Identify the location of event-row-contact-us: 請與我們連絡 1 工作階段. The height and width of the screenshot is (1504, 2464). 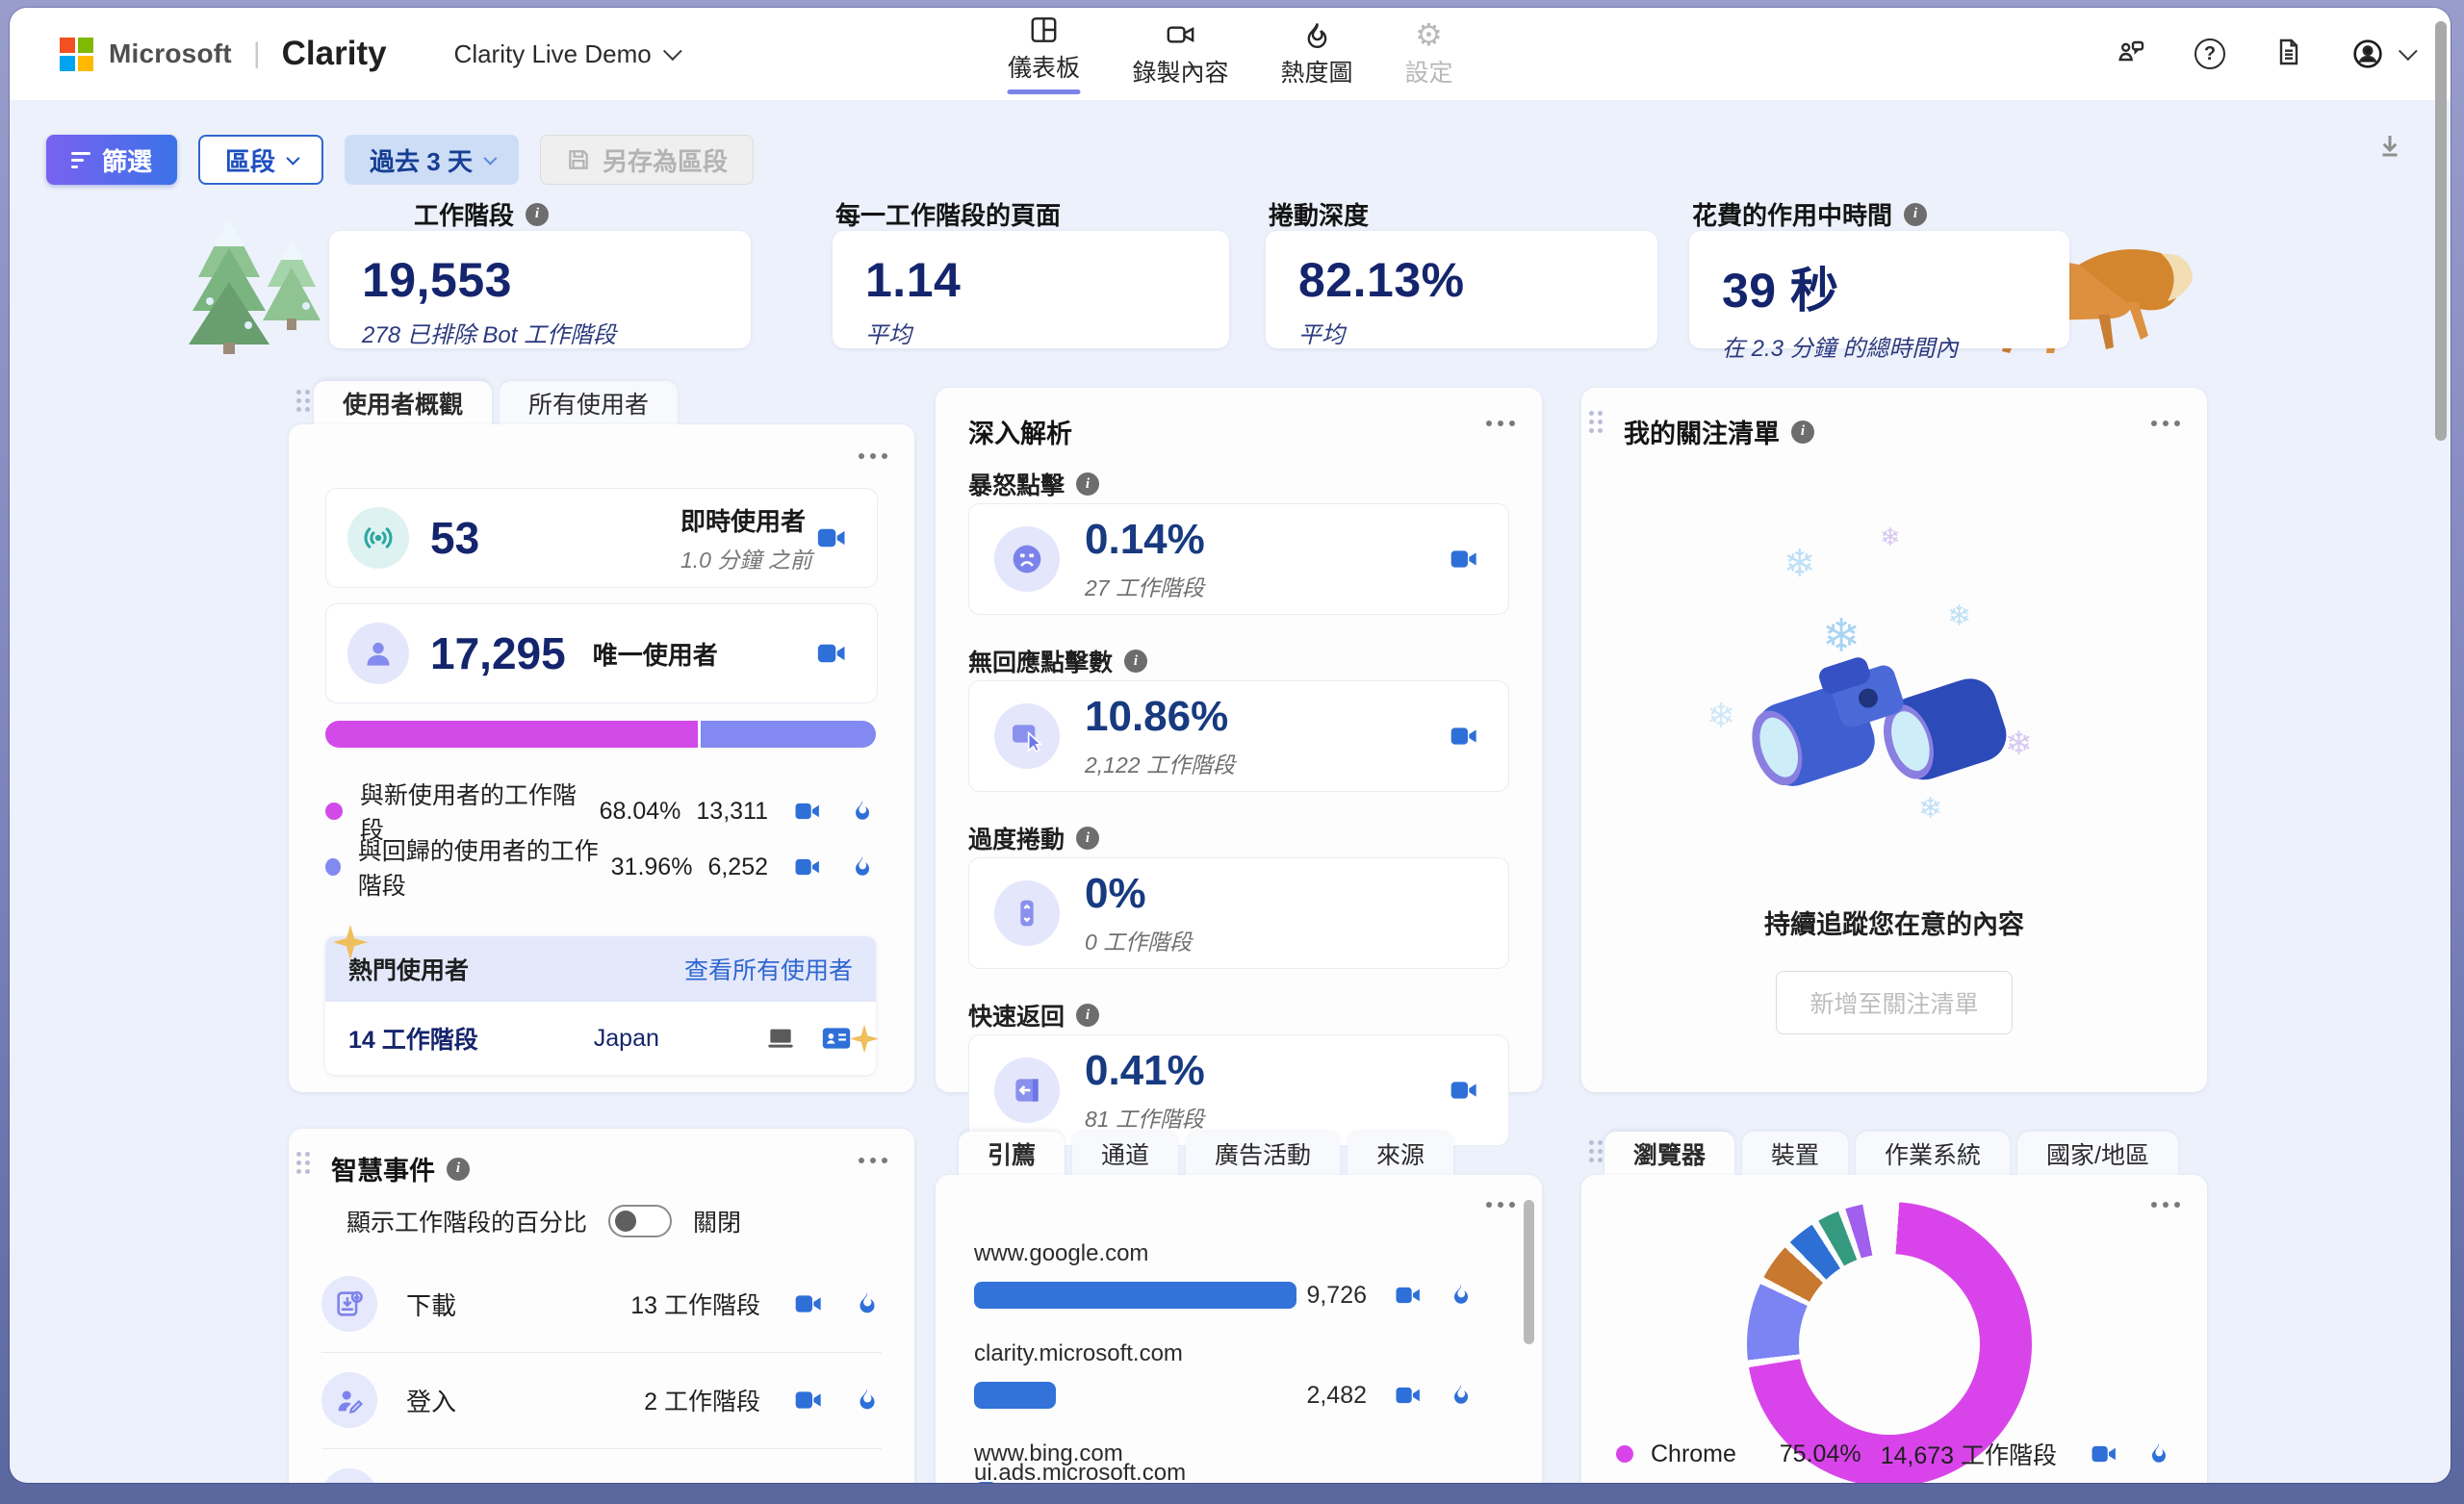
(601, 1469).